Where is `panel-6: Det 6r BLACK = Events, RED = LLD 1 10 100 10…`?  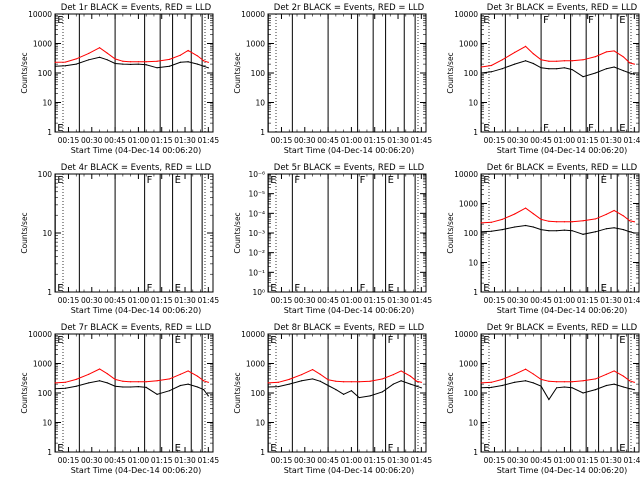
panel-6: Det 6r BLACK = Events, RED = LLD 1 10 100 10… is located at coordinates (543, 239).